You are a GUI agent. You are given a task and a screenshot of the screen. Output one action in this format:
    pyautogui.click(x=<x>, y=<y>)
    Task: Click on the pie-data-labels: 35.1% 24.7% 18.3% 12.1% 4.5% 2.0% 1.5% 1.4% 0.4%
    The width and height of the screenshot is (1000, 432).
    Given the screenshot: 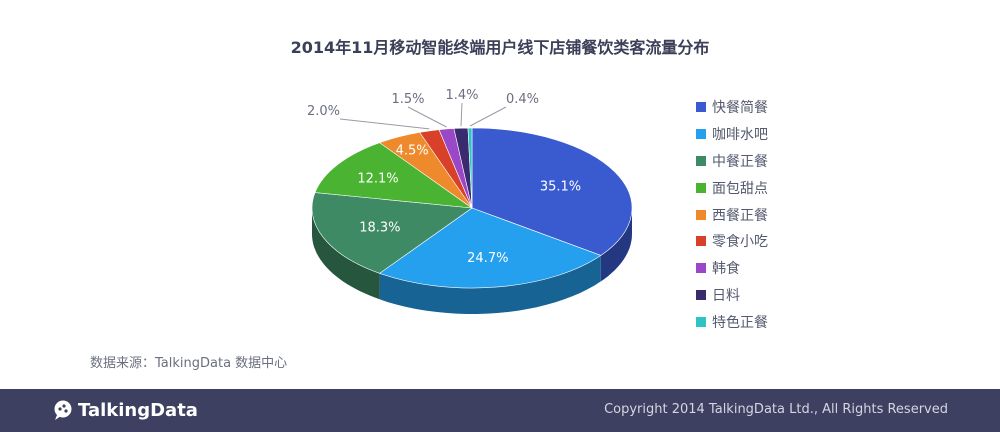 What is the action you would take?
    pyautogui.click(x=444, y=177)
    